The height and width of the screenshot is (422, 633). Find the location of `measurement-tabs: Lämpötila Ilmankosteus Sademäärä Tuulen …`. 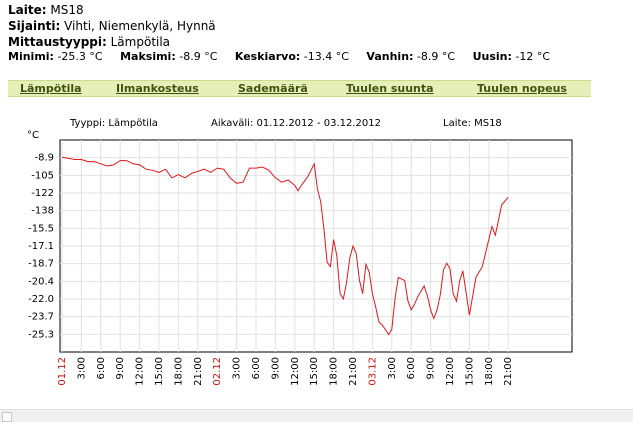

measurement-tabs: Lämpötila Ilmankosteus Sademäärä Tuulen … is located at coordinates (299, 88).